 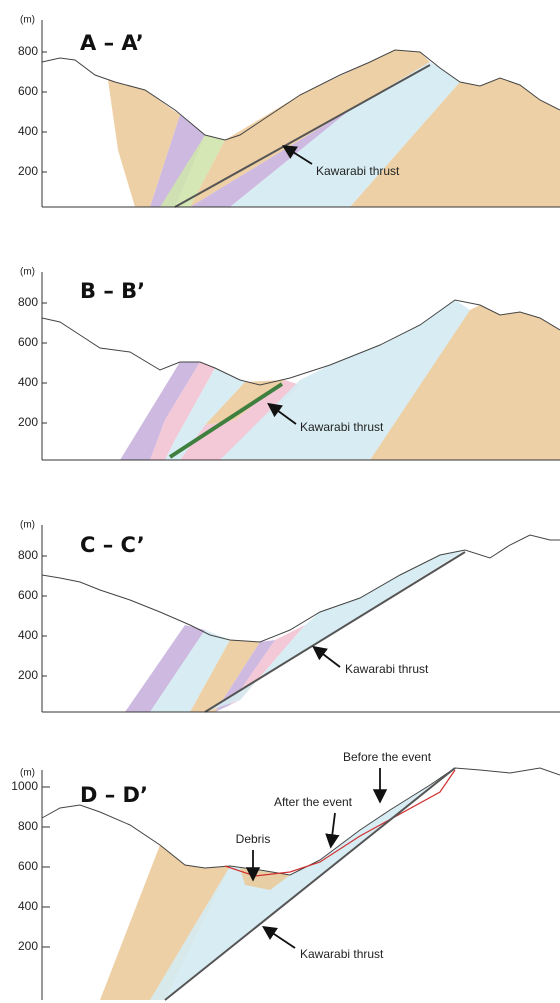 I want to click on panel-title: B – B’, so click(x=112, y=291).